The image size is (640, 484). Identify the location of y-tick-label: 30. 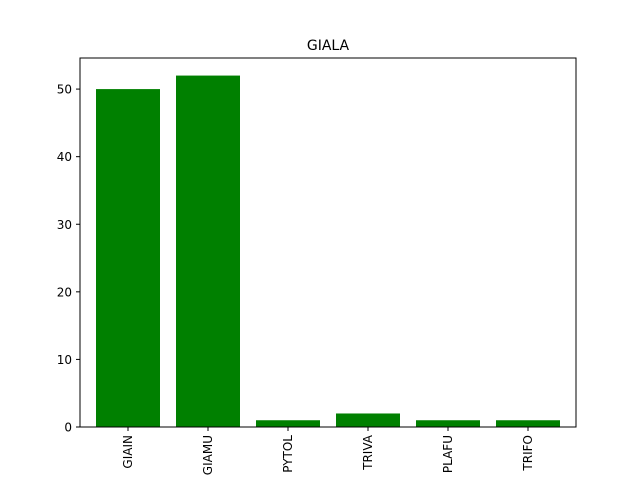
(64, 225).